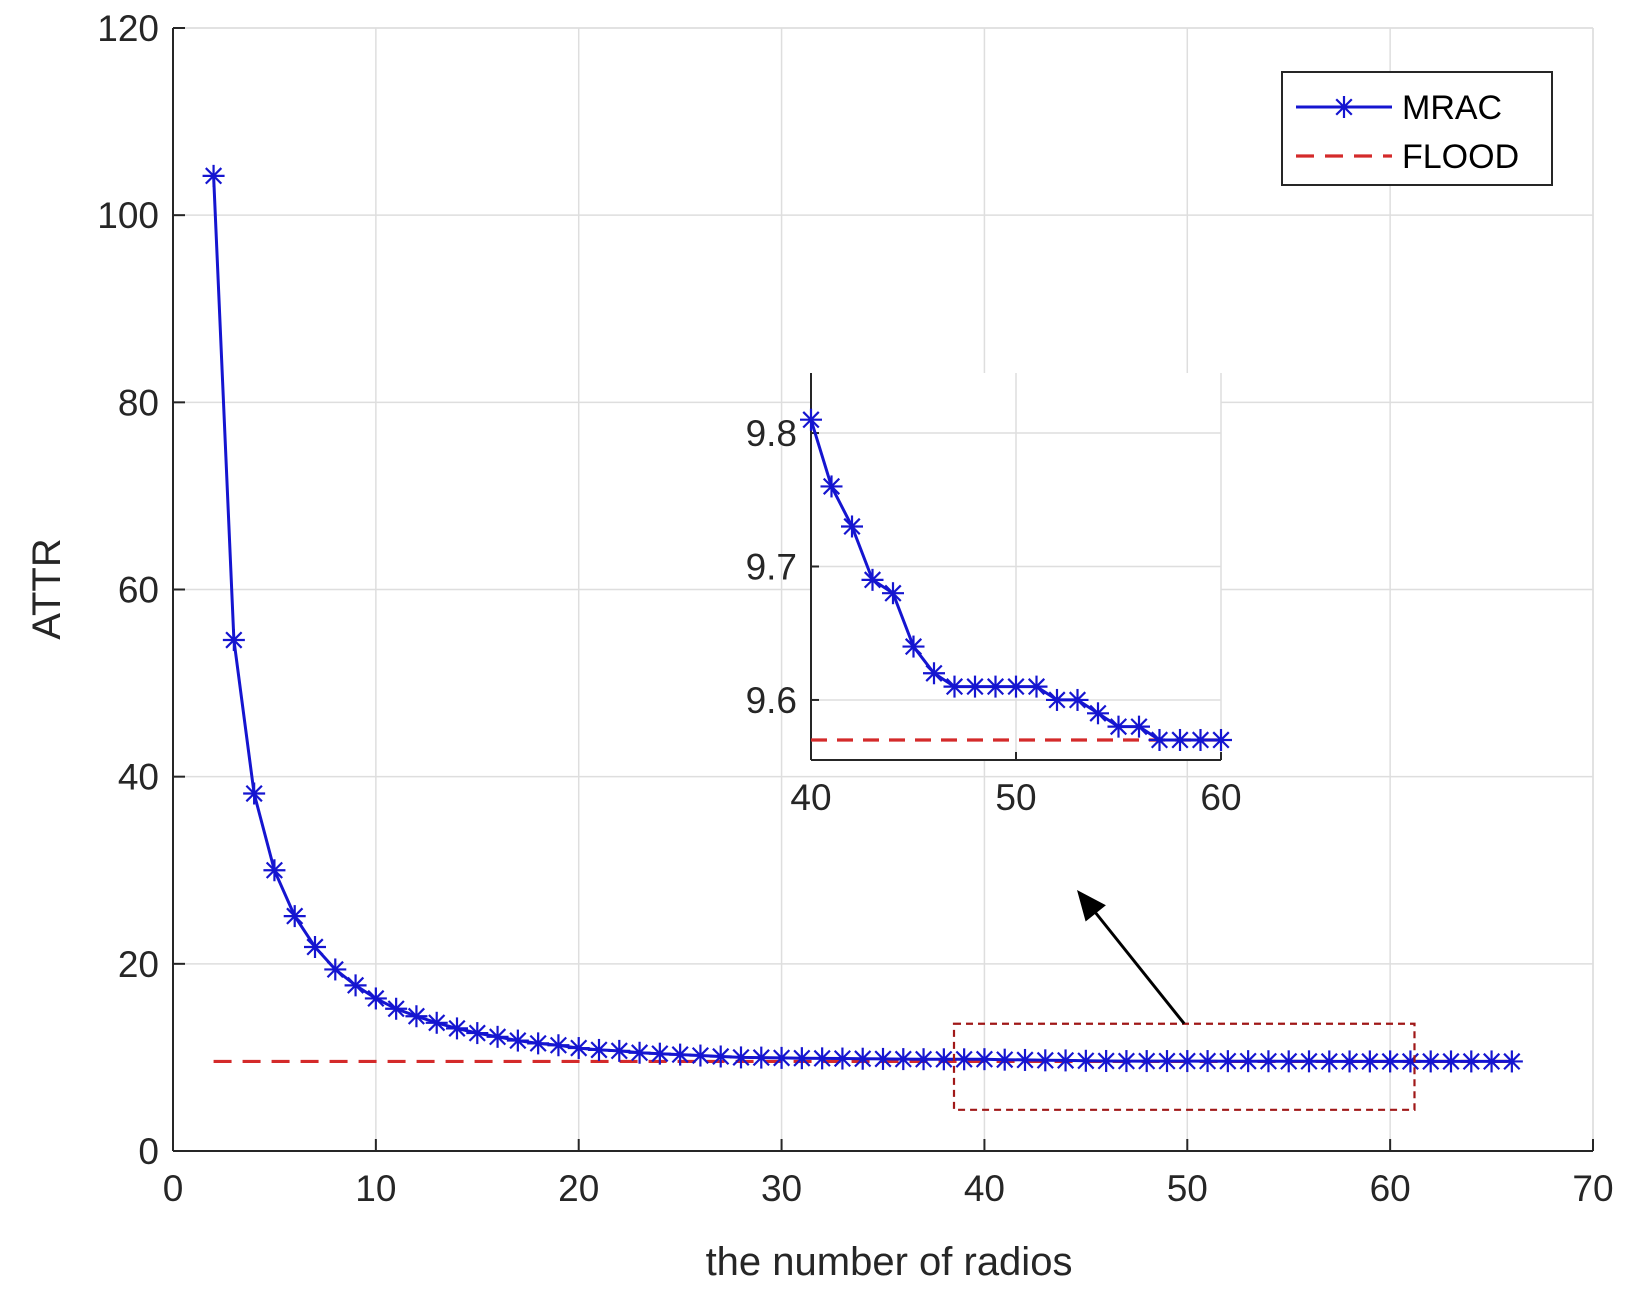 The image size is (1634, 1307). Describe the element at coordinates (128, 215) in the screenshot. I see `y-tick-label: 100` at that location.